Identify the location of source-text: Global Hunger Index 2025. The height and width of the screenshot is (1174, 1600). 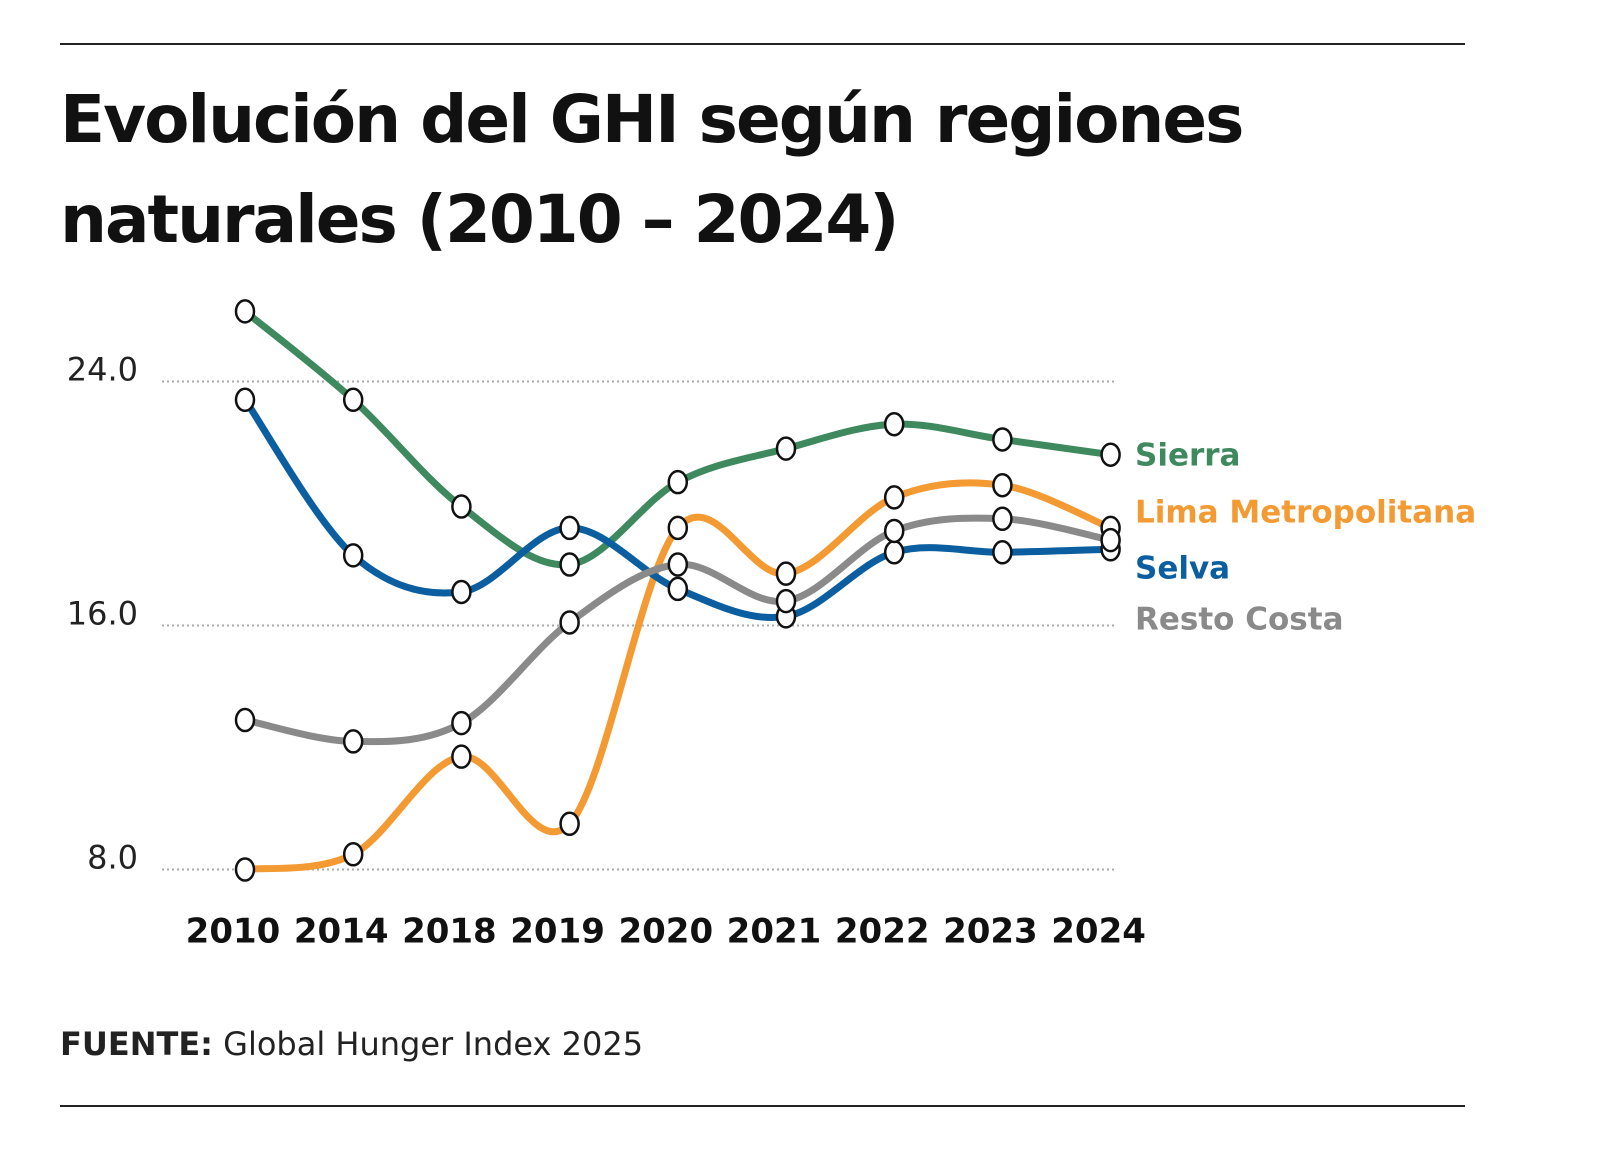
(433, 1044).